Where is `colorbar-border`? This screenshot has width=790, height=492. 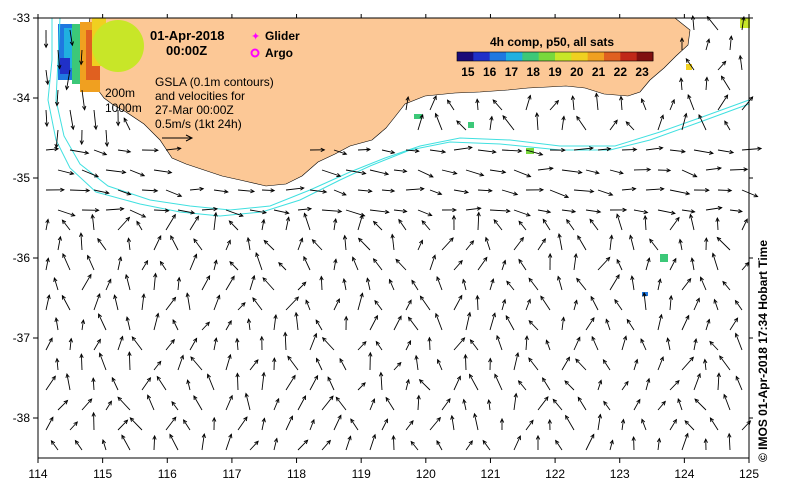 colorbar-border is located at coordinates (555, 56).